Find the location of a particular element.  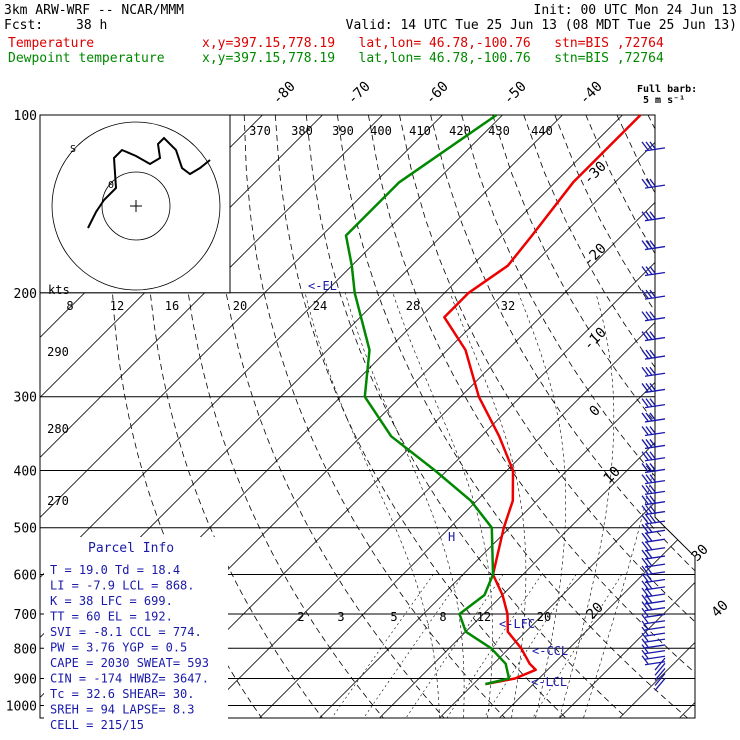

ring-label-28: 28 is located at coordinates (413, 306).